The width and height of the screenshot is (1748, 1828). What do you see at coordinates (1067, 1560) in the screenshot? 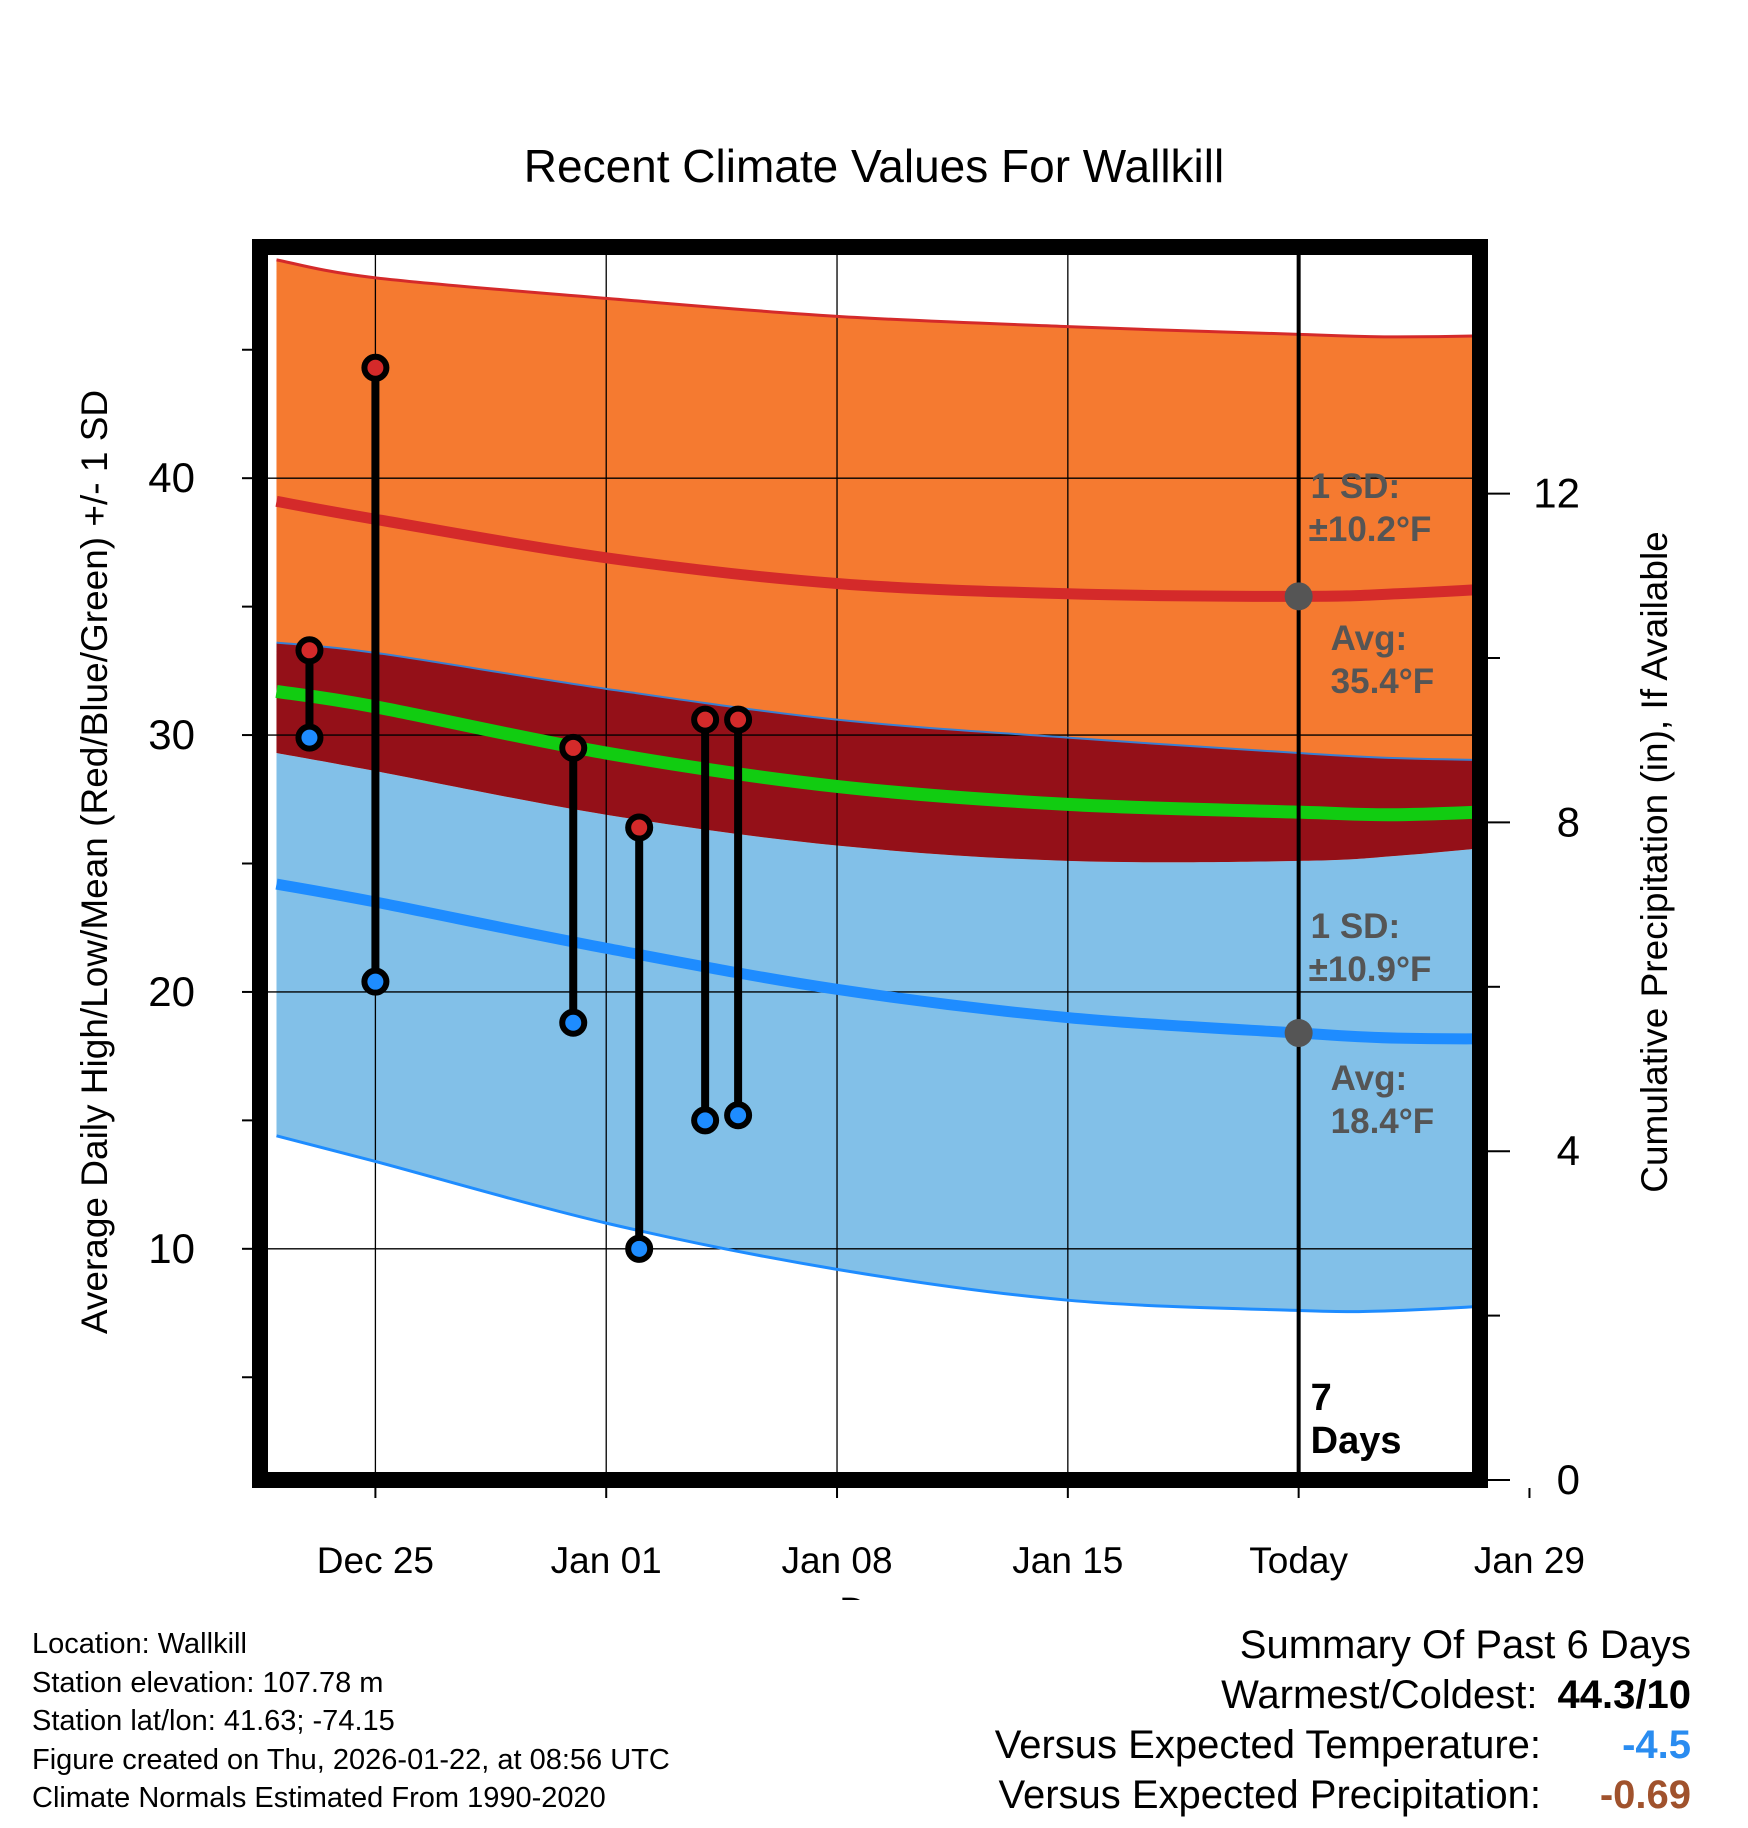
I see `x-tick-label: Jan 15` at bounding box center [1067, 1560].